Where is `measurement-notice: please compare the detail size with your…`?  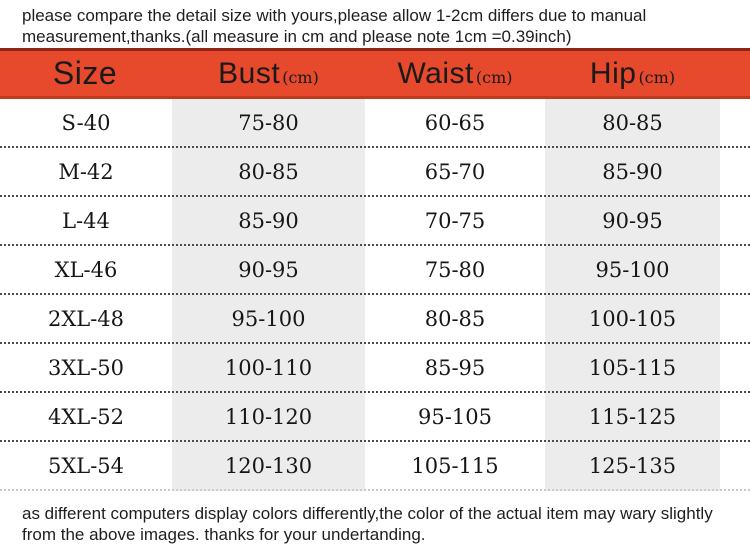
measurement-notice: please compare the detail size with your… is located at coordinates (375, 24).